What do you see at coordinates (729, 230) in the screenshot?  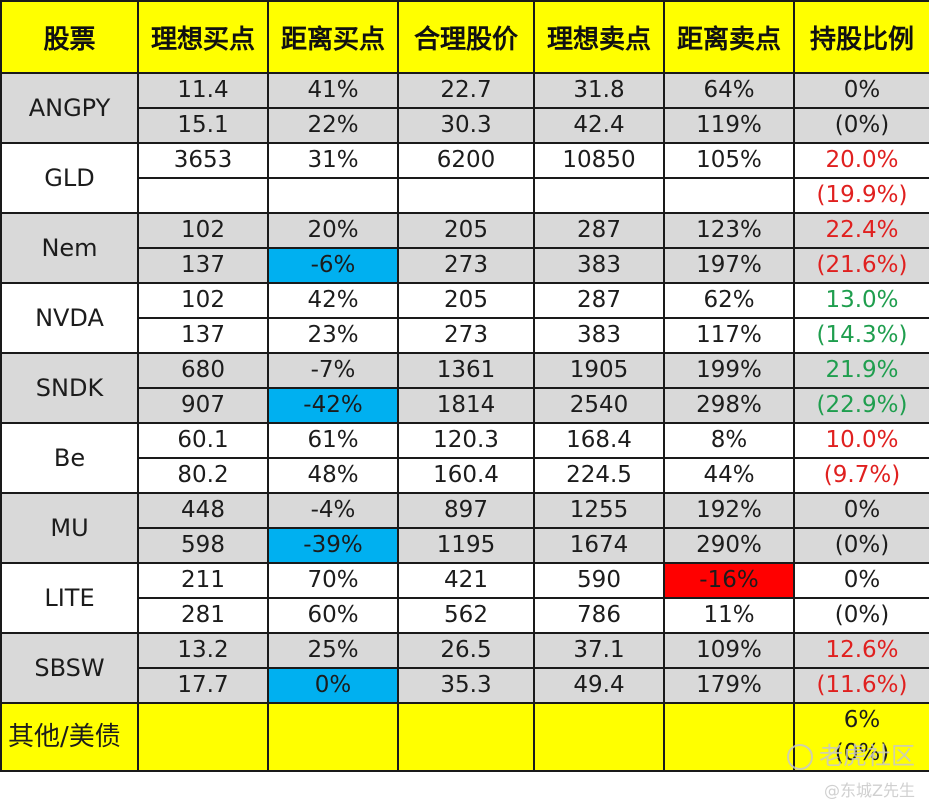 I see `dist-sell-cell: 123%` at bounding box center [729, 230].